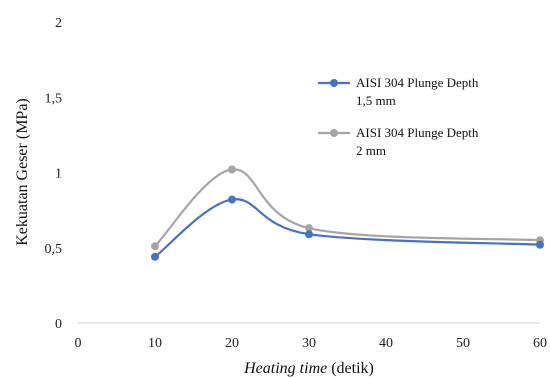  Describe the element at coordinates (285, 368) in the screenshot. I see `x-axis-title-italic: Heating time` at that location.